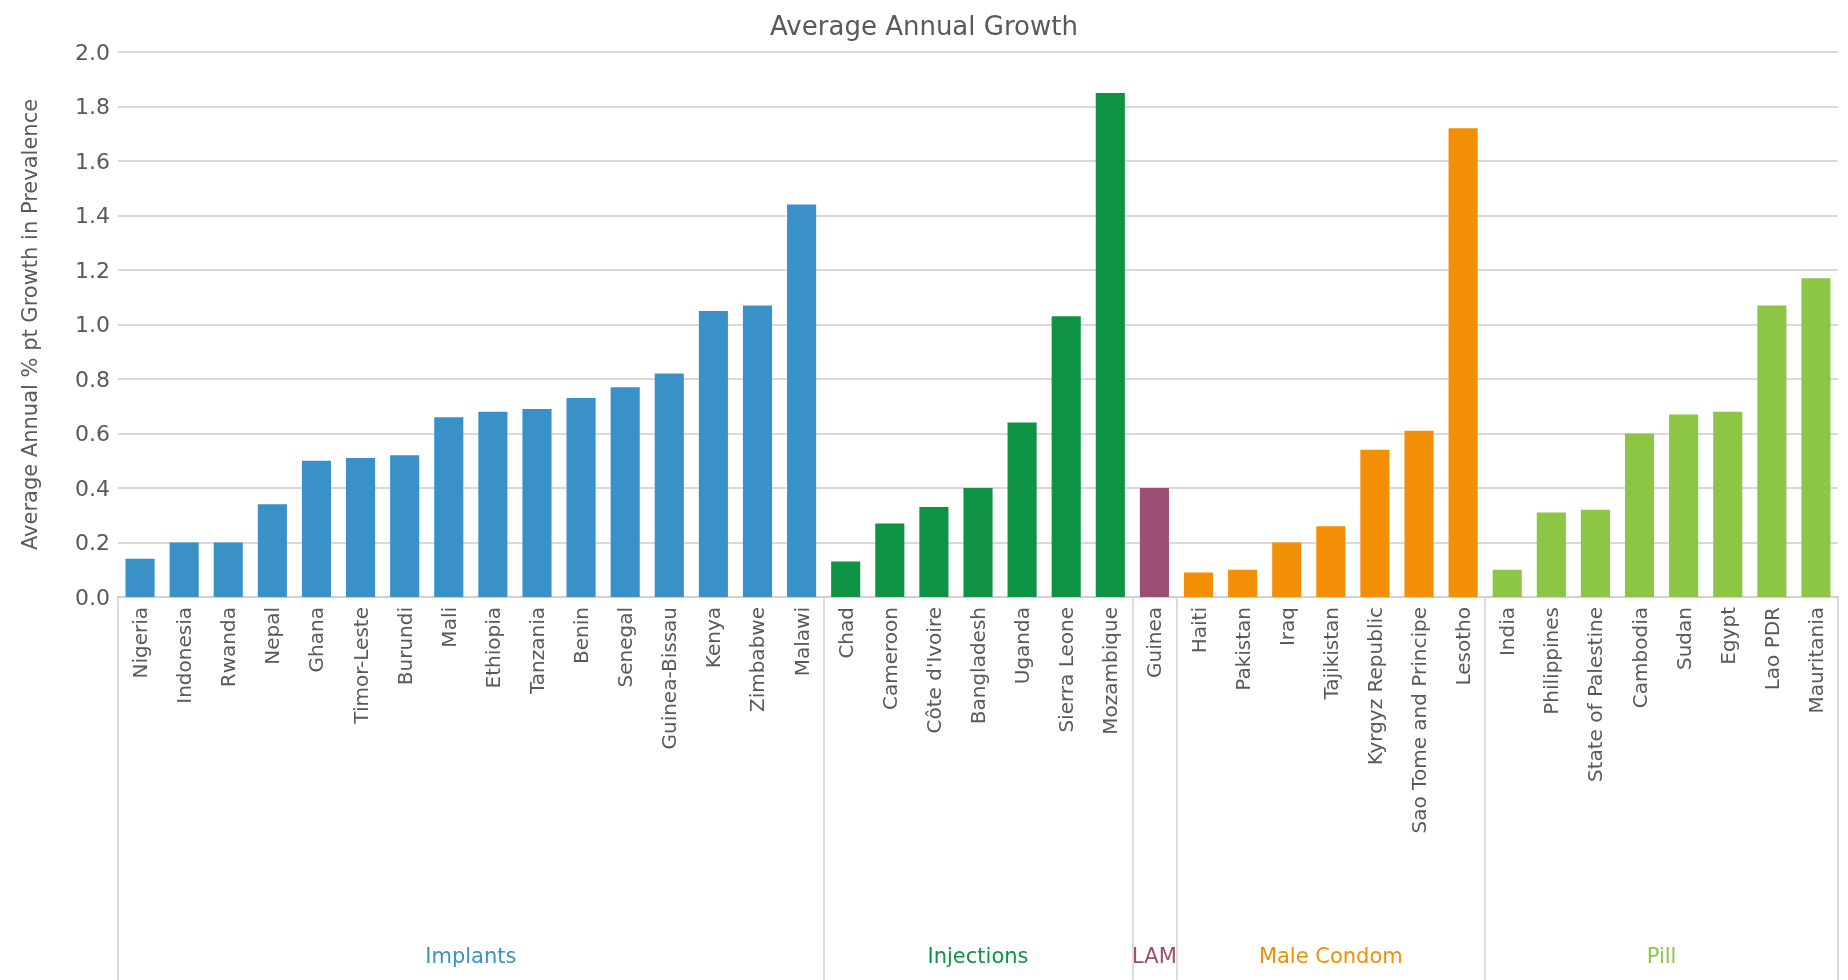  What do you see at coordinates (536, 651) in the screenshot?
I see `x-tick-label: Tanzania` at bounding box center [536, 651].